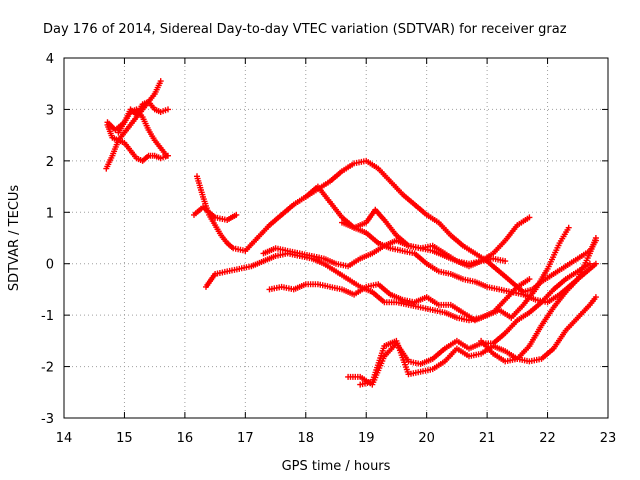  Describe the element at coordinates (47, 419) in the screenshot. I see `y-tick-label: -3` at that location.